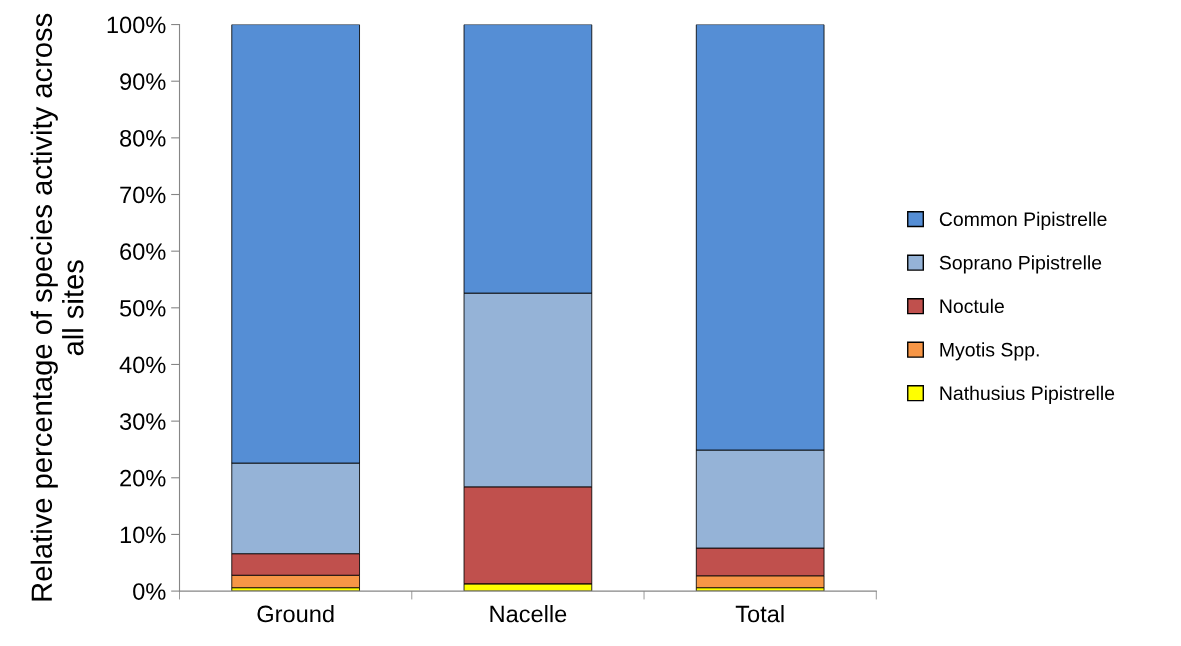 The height and width of the screenshot is (646, 1181). Describe the element at coordinates (1023, 220) in the screenshot. I see `legend-label: Common Pipistrelle` at that location.